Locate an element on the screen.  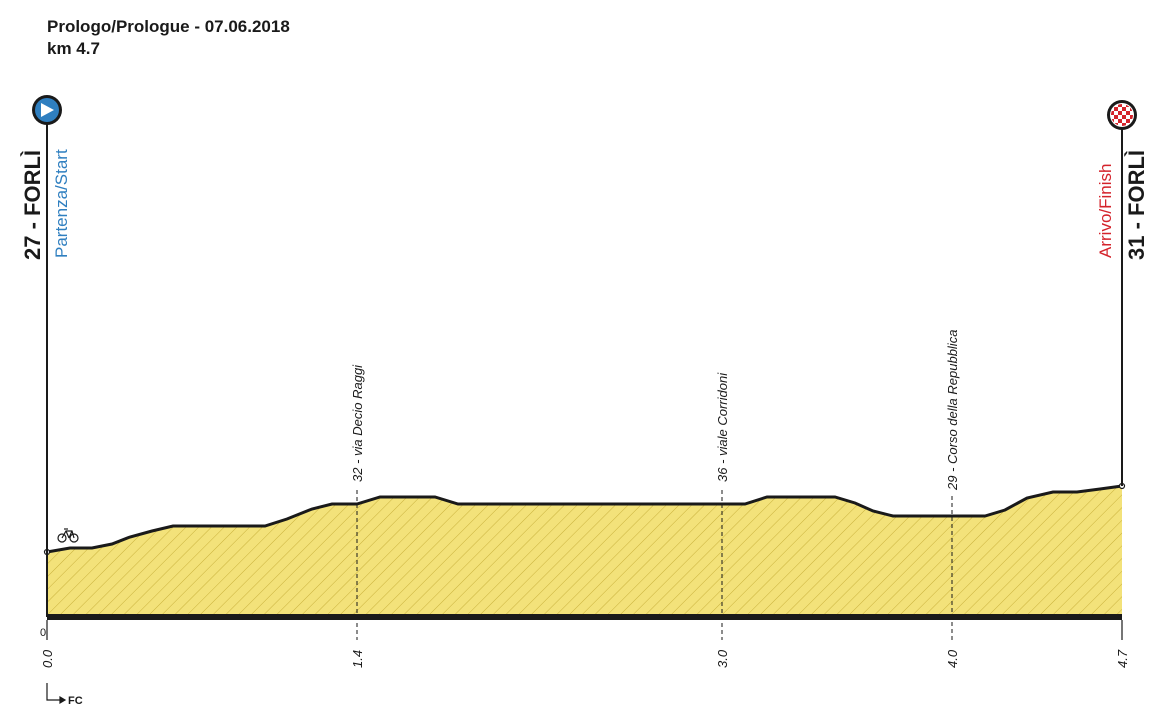
bicycle-icon is located at coordinates (68, 535).